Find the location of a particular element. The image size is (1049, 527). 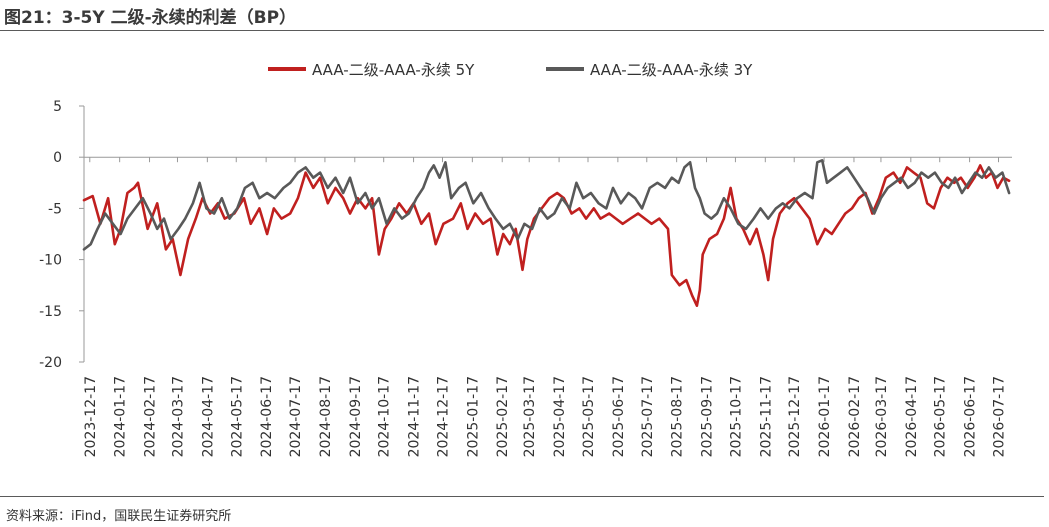

x-tick-label: 2026-07-17 is located at coordinates (1000, 416).